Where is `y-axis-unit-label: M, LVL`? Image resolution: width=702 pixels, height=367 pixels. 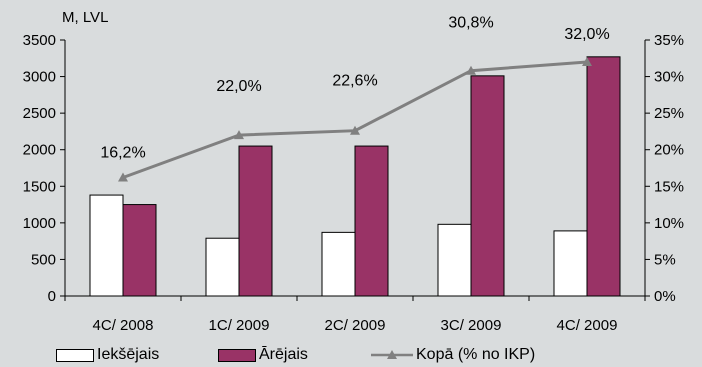
y-axis-unit-label: M, LVL is located at coordinates (85, 17).